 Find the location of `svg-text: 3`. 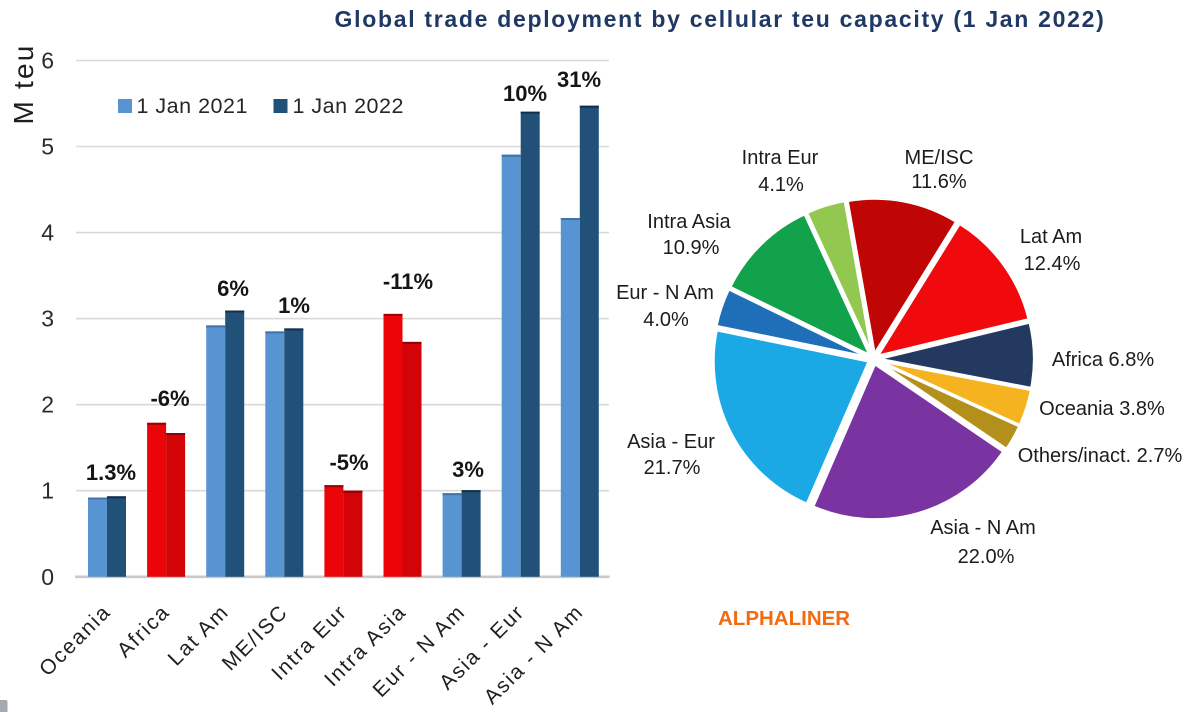

svg-text: 3 is located at coordinates (47, 319).